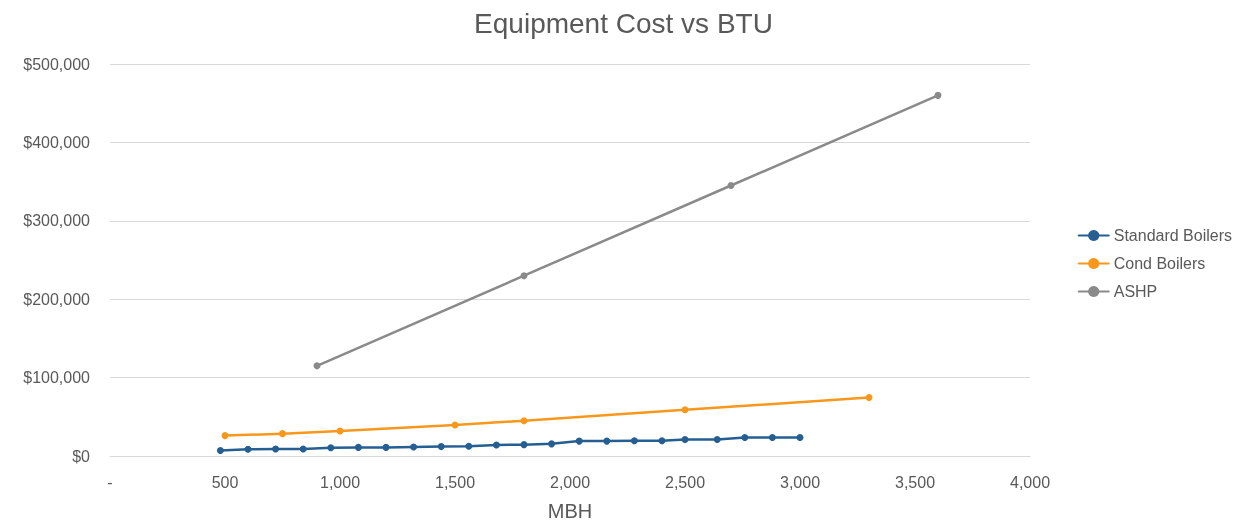 This screenshot has height=527, width=1247. I want to click on legend-label: Standard Boilers, so click(1173, 235).